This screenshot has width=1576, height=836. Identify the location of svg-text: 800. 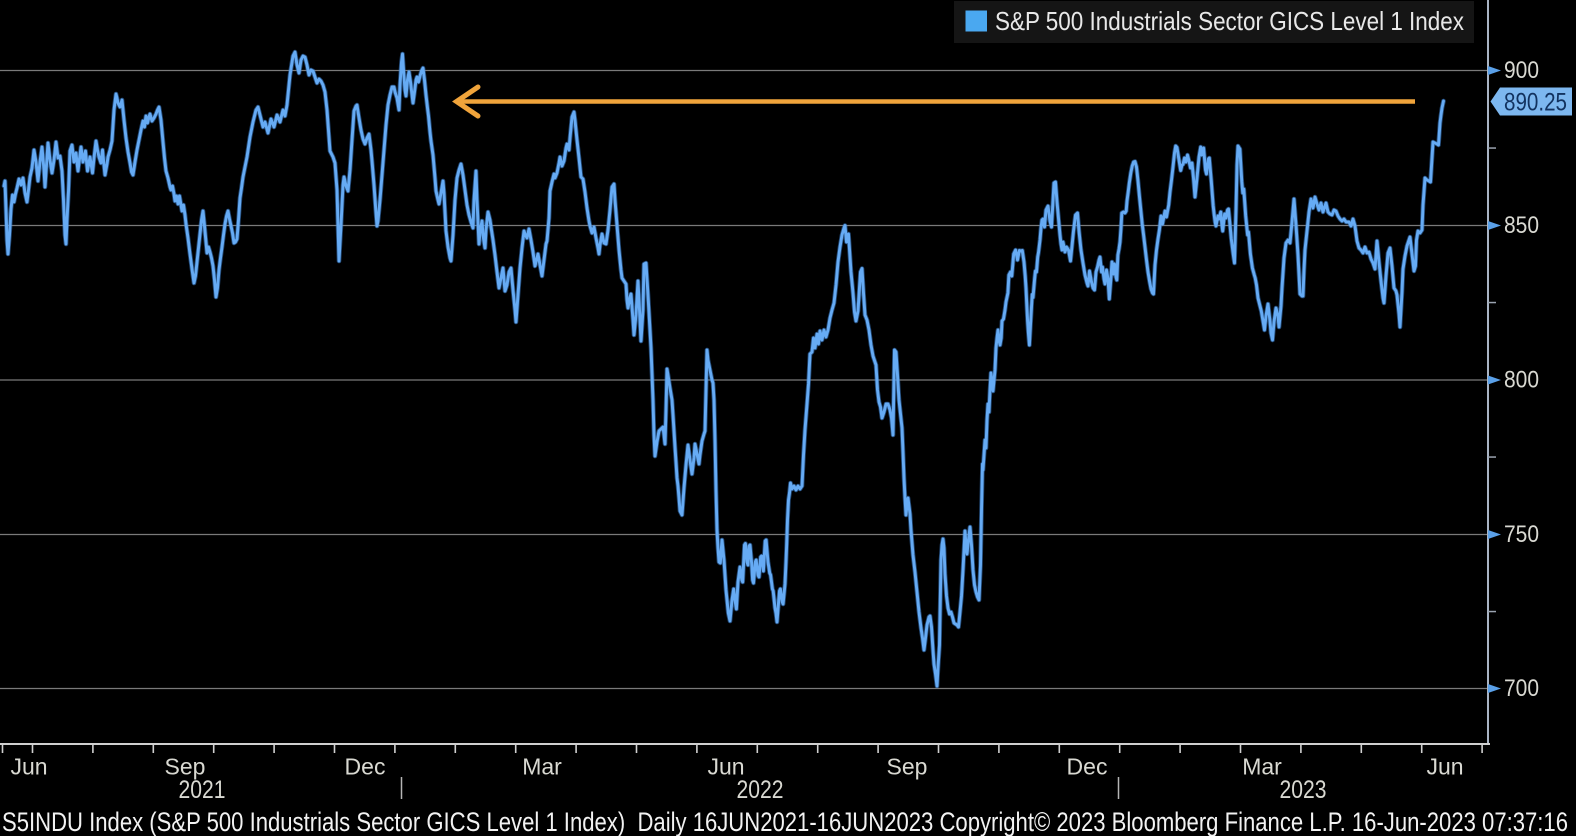
(1521, 380).